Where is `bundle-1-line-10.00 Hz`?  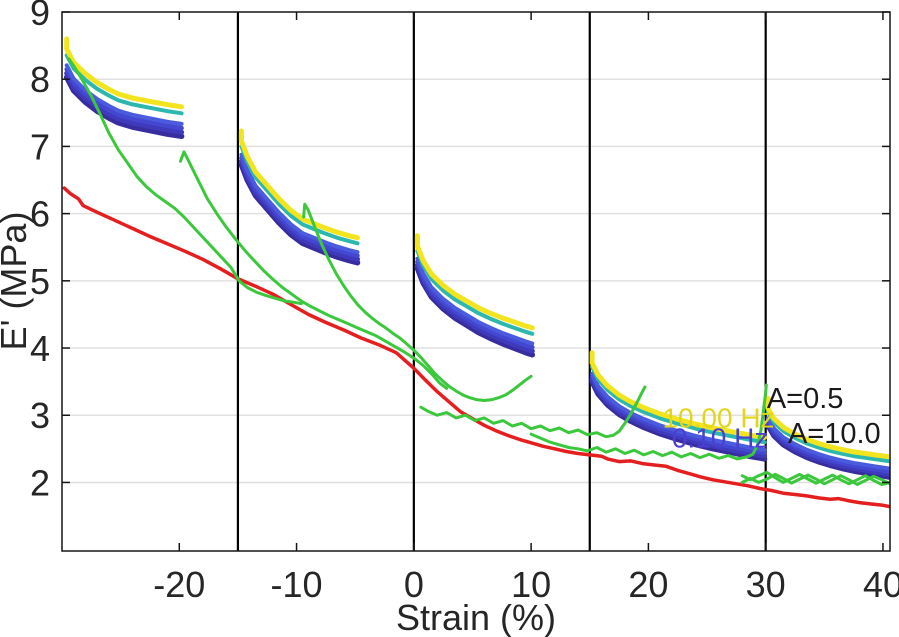
bundle-1-line-10.00 Hz is located at coordinates (124, 73).